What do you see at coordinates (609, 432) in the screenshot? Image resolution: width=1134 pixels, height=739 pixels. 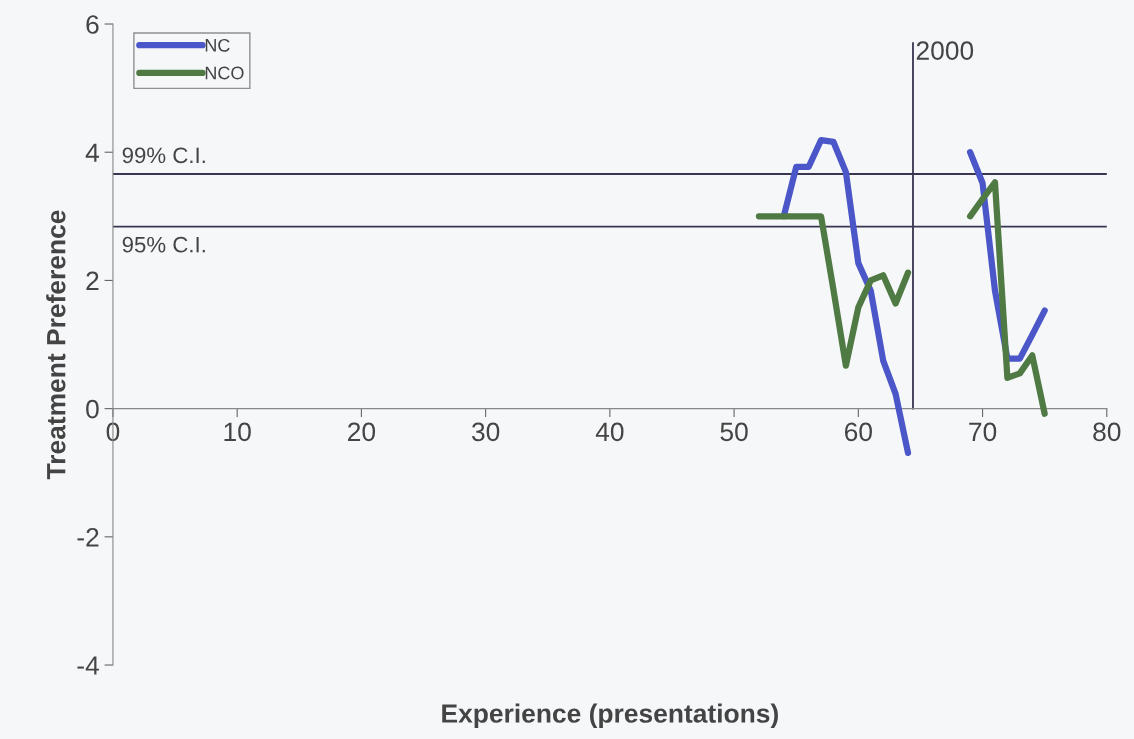 I see `x-tick-label: 40` at bounding box center [609, 432].